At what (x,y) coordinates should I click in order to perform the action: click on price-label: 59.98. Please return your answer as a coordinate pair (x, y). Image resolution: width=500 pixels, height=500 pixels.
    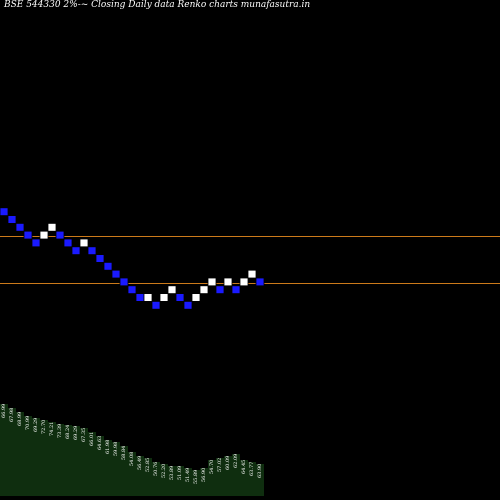
    Looking at the image, I should click on (116, 449).